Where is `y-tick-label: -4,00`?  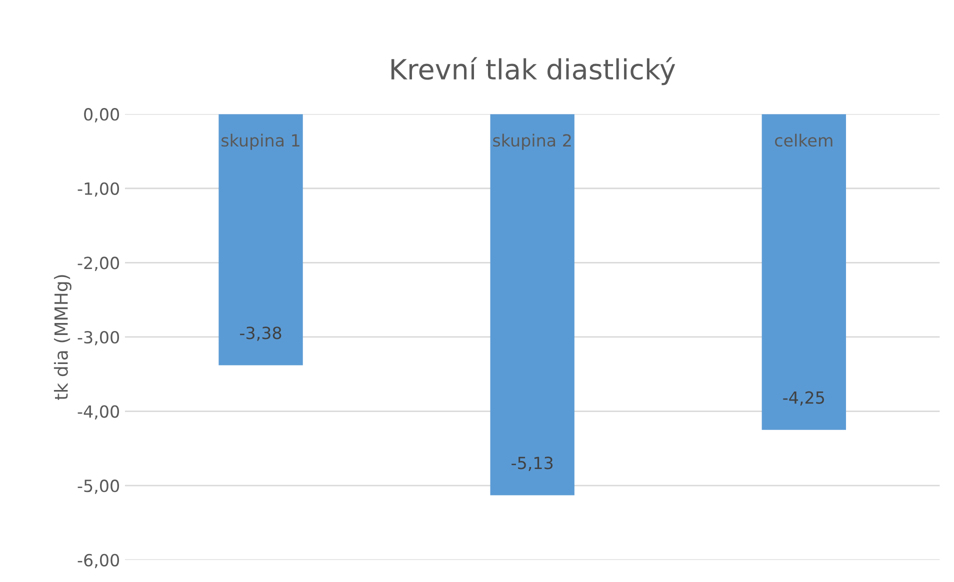 y-tick-label: -4,00 is located at coordinates (99, 412).